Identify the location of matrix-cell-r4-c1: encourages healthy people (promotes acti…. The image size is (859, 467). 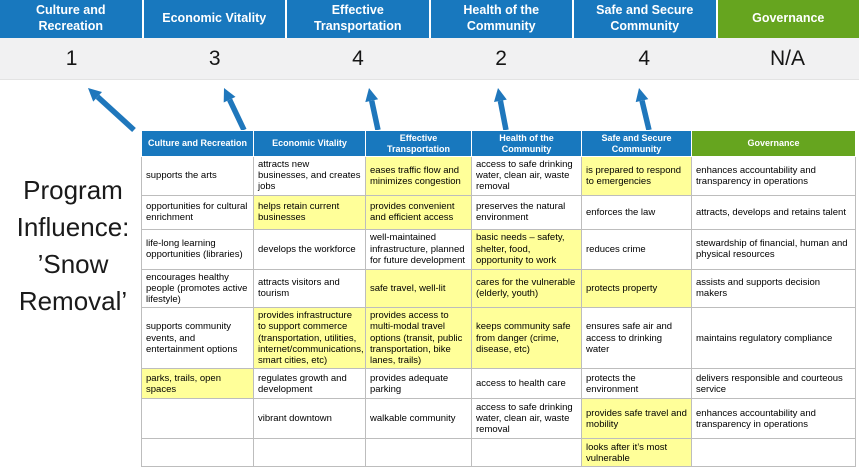
(198, 288).